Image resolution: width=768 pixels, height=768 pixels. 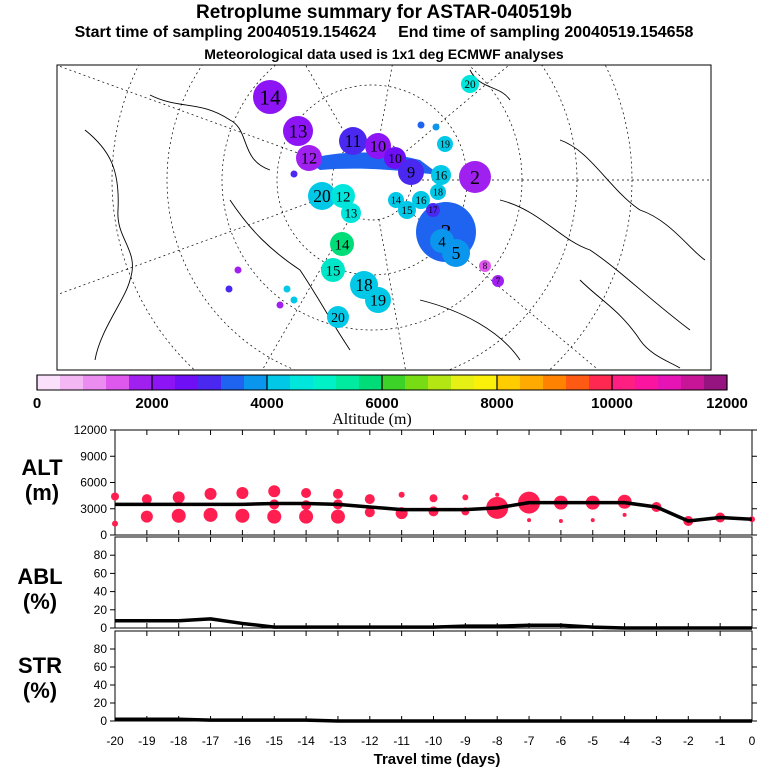 I want to click on x-axis-label: Travel time (days), so click(x=437, y=759).